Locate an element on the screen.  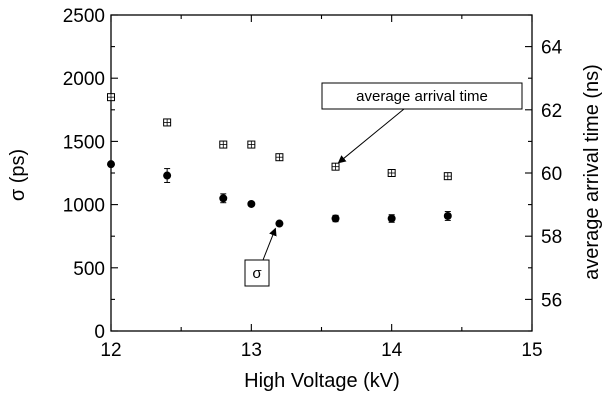
right-axis-ticks: 56 58 60 62 64 is located at coordinates (544, 173).